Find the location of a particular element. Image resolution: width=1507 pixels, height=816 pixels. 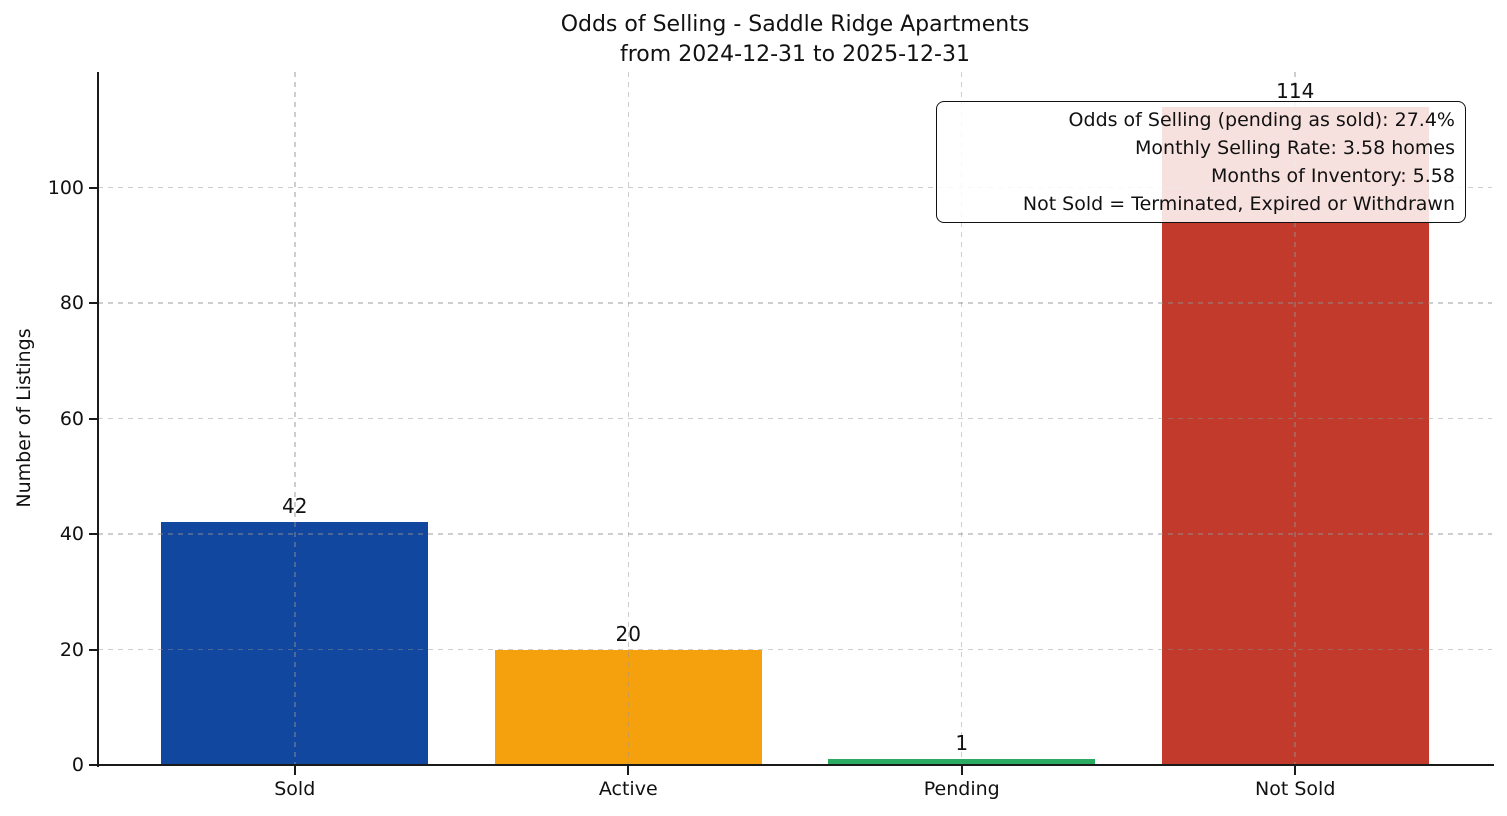

y-axis-spine is located at coordinates (97, 419).